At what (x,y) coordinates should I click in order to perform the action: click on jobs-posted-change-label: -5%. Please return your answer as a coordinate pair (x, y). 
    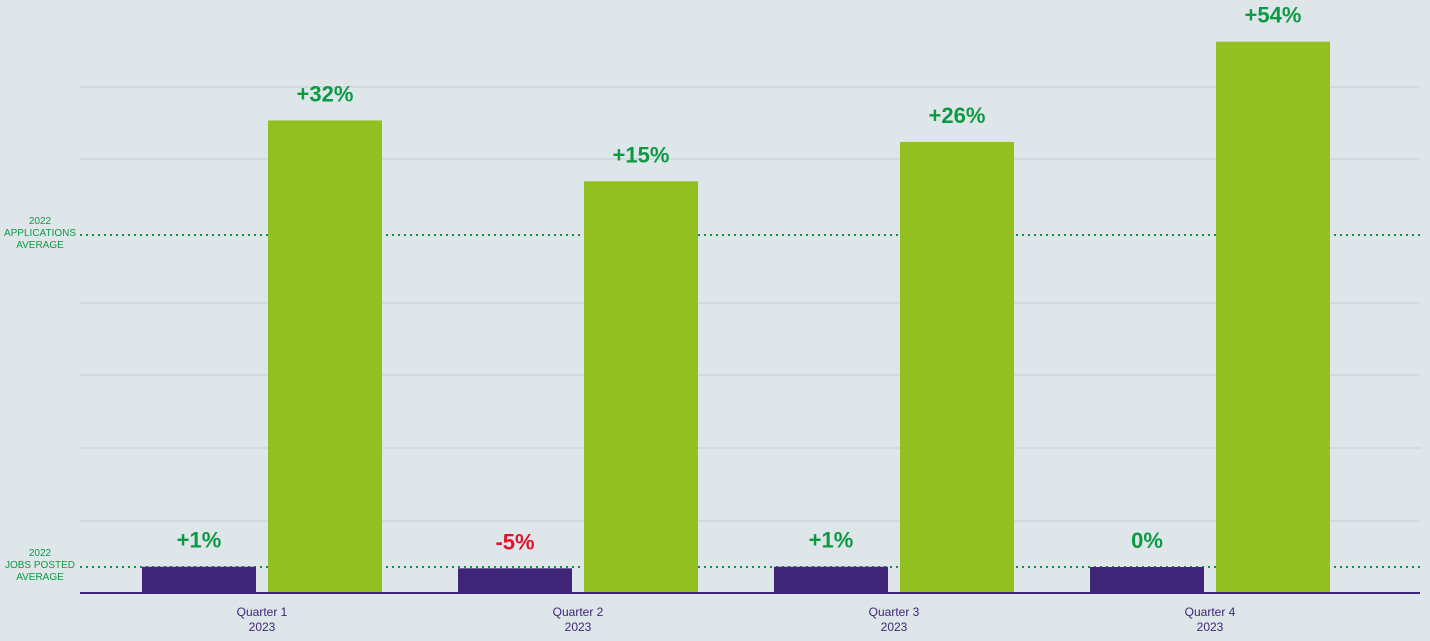
    Looking at the image, I should click on (514, 541).